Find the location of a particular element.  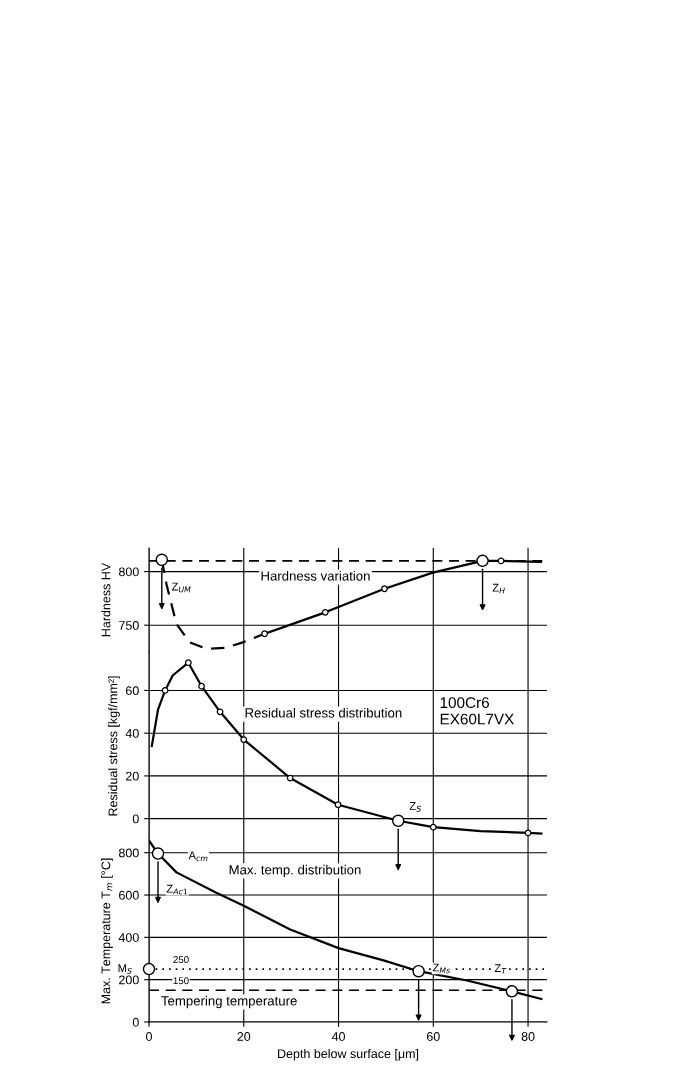

y-tick-label: 750 is located at coordinates (129, 625).